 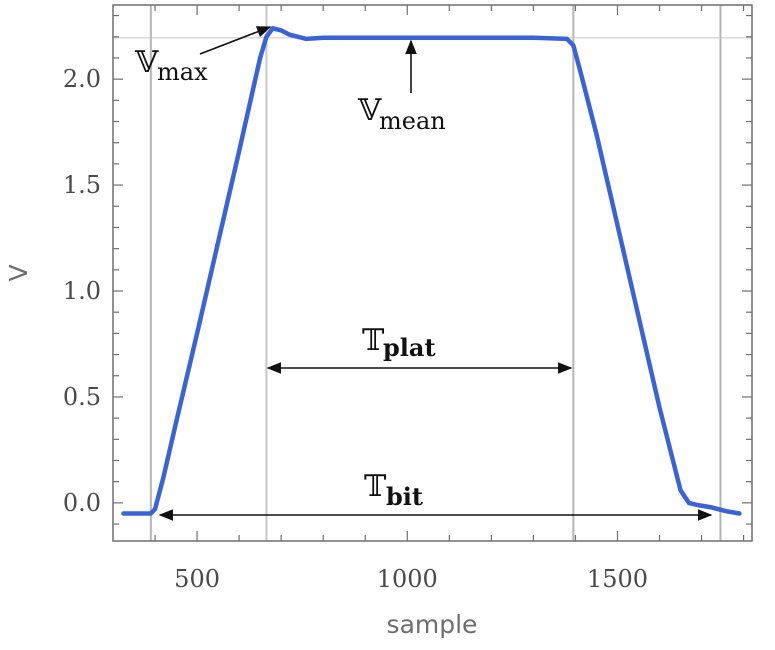 I want to click on tplat-symbol: 𝕋, so click(x=373, y=340).